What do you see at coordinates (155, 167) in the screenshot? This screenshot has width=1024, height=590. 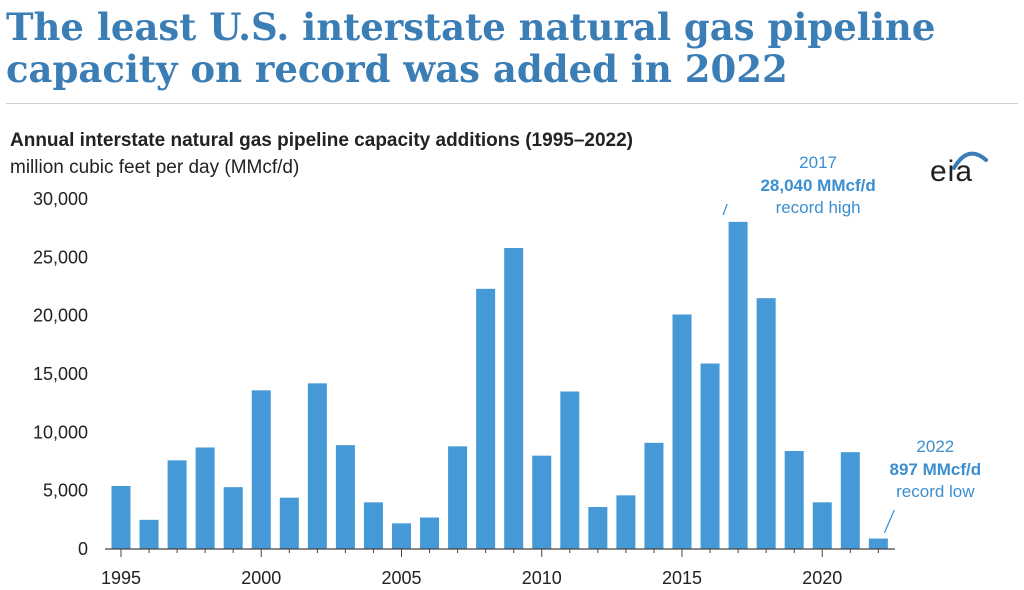 I see `y-axis-units: million cubic feet per day (MMcf/d)` at bounding box center [155, 167].